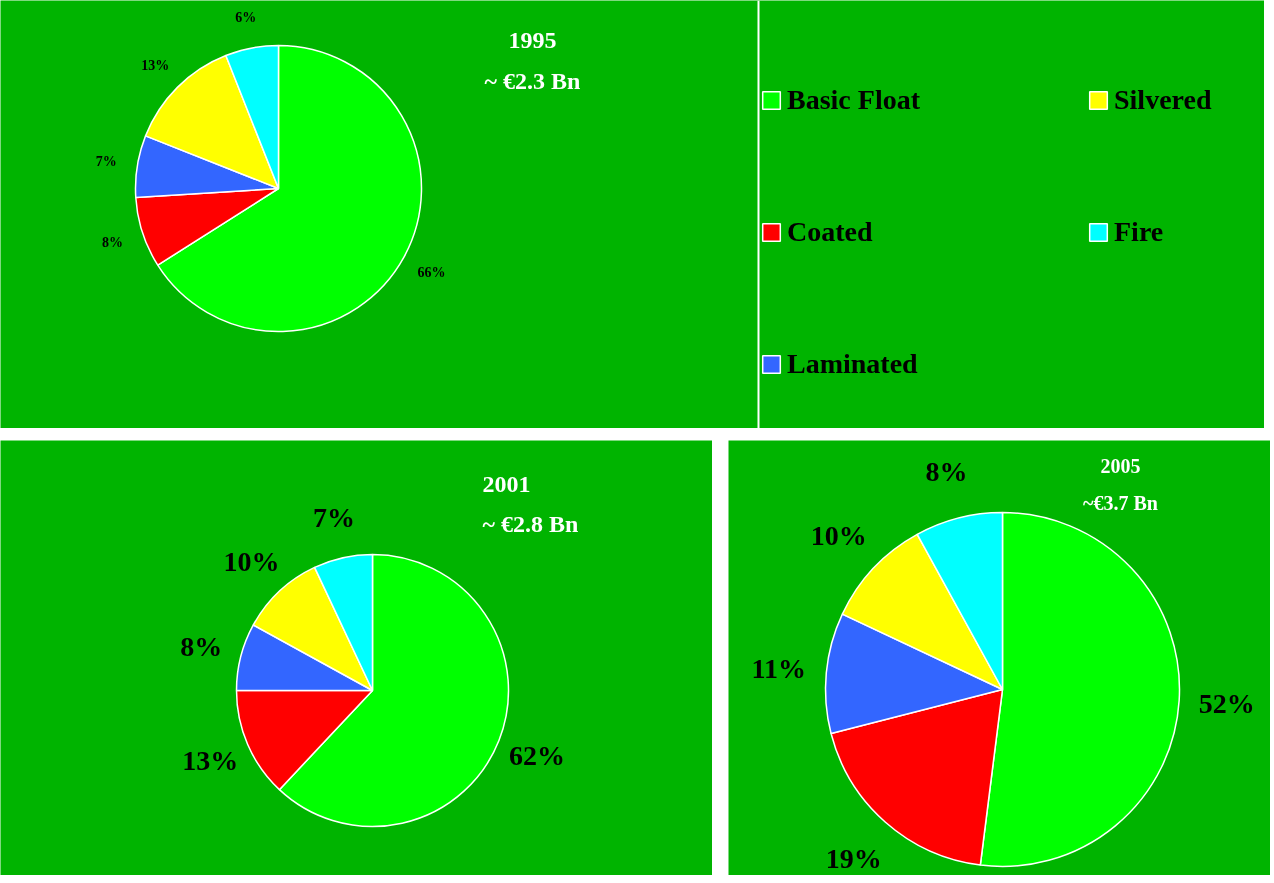 The height and width of the screenshot is (883, 1274). What do you see at coordinates (532, 80) in the screenshot?
I see `text: ~ €2.3 Bn` at bounding box center [532, 80].